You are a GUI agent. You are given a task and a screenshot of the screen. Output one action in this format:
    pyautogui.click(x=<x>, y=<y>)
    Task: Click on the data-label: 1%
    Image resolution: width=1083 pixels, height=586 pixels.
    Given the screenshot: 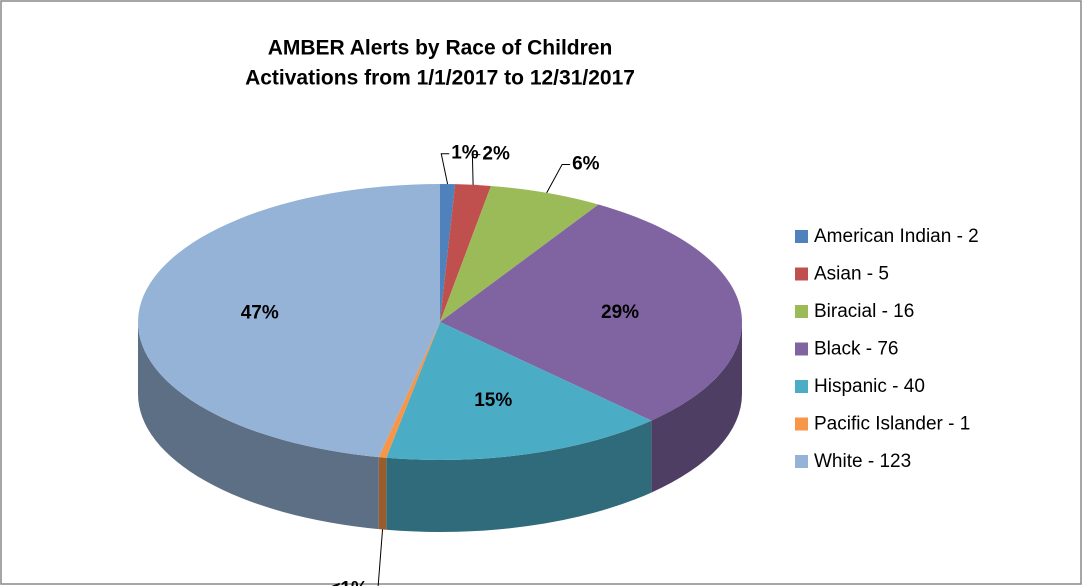 What is the action you would take?
    pyautogui.click(x=465, y=153)
    